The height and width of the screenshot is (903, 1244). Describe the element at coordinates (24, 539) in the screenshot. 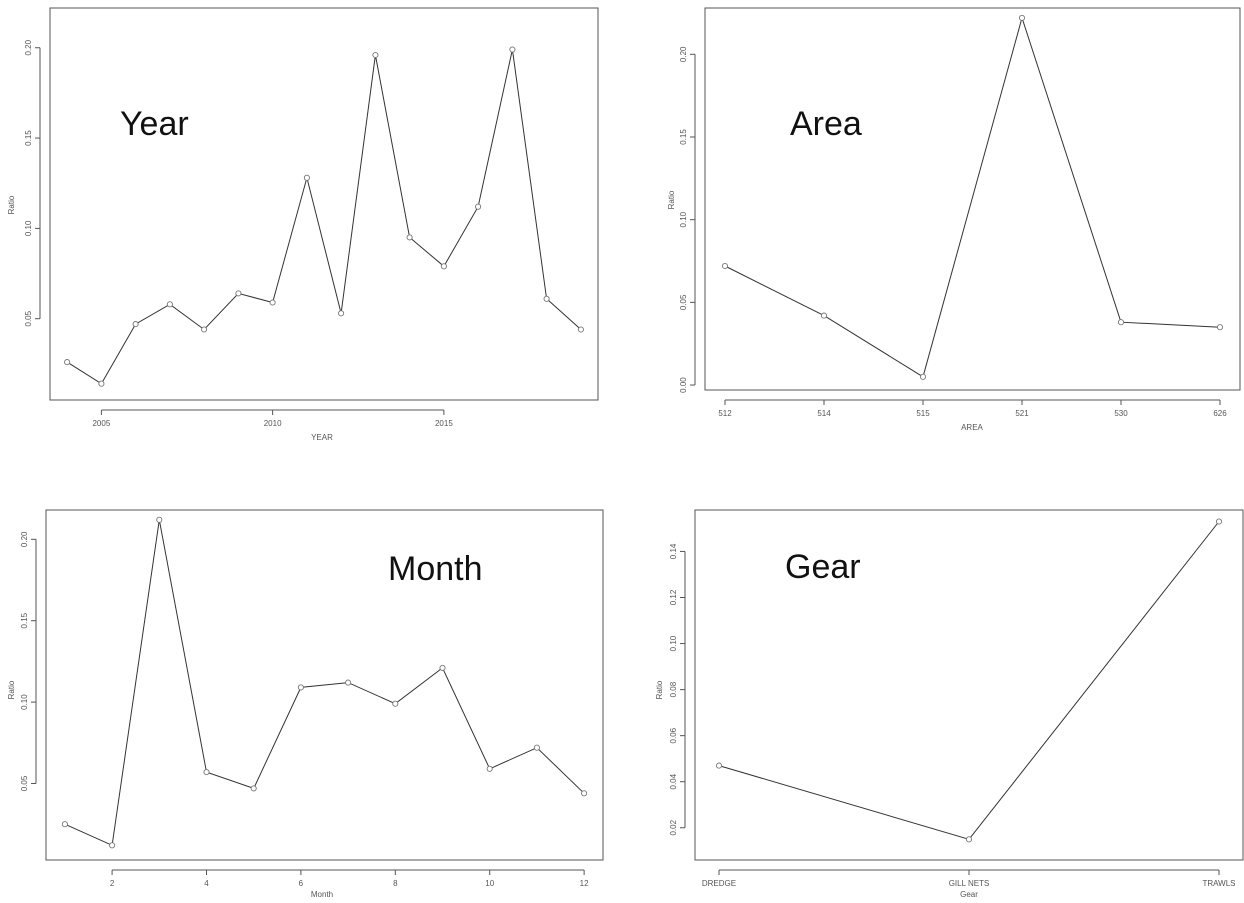

I see `month-y-tick-label: 0.20` at that location.